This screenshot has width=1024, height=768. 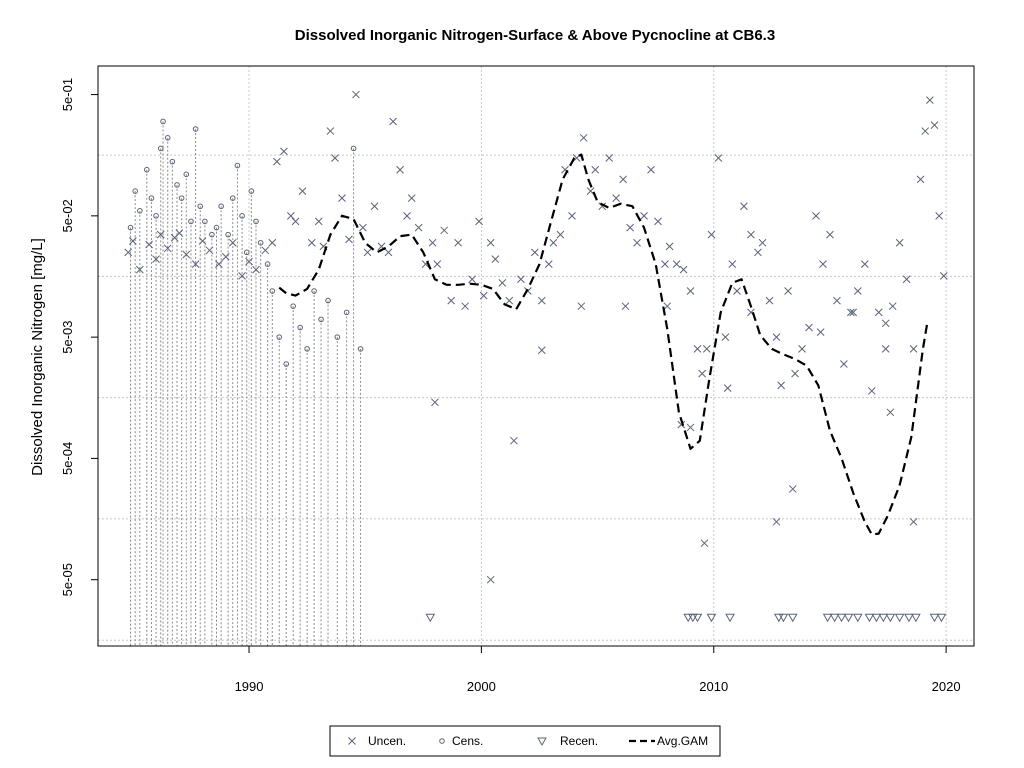 What do you see at coordinates (946, 686) in the screenshot?
I see `x-tick-label: 2020` at bounding box center [946, 686].